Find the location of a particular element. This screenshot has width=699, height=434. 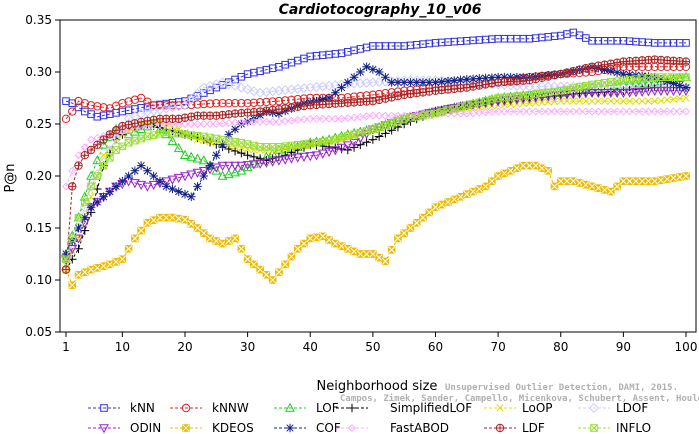

y-tick-label: 0.15 is located at coordinates (38, 228).